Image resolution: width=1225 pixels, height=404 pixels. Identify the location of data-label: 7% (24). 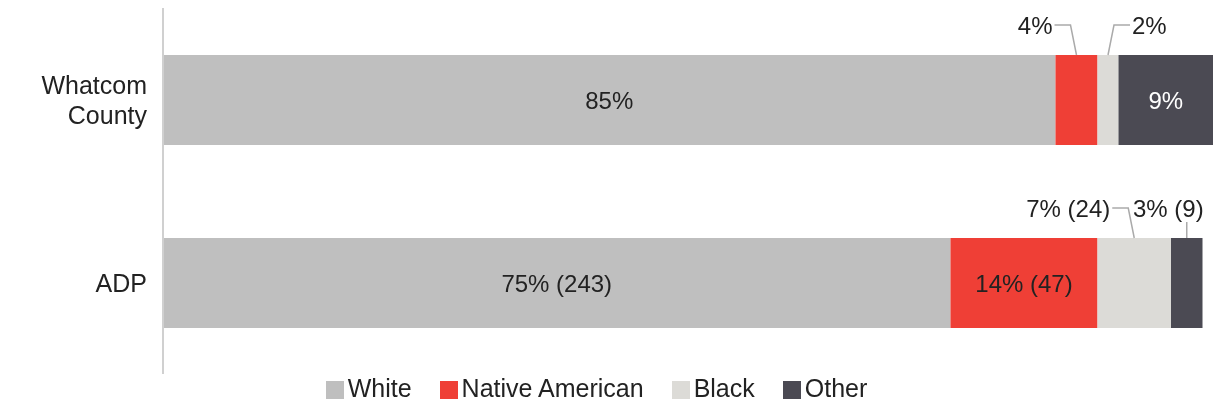
(1068, 208).